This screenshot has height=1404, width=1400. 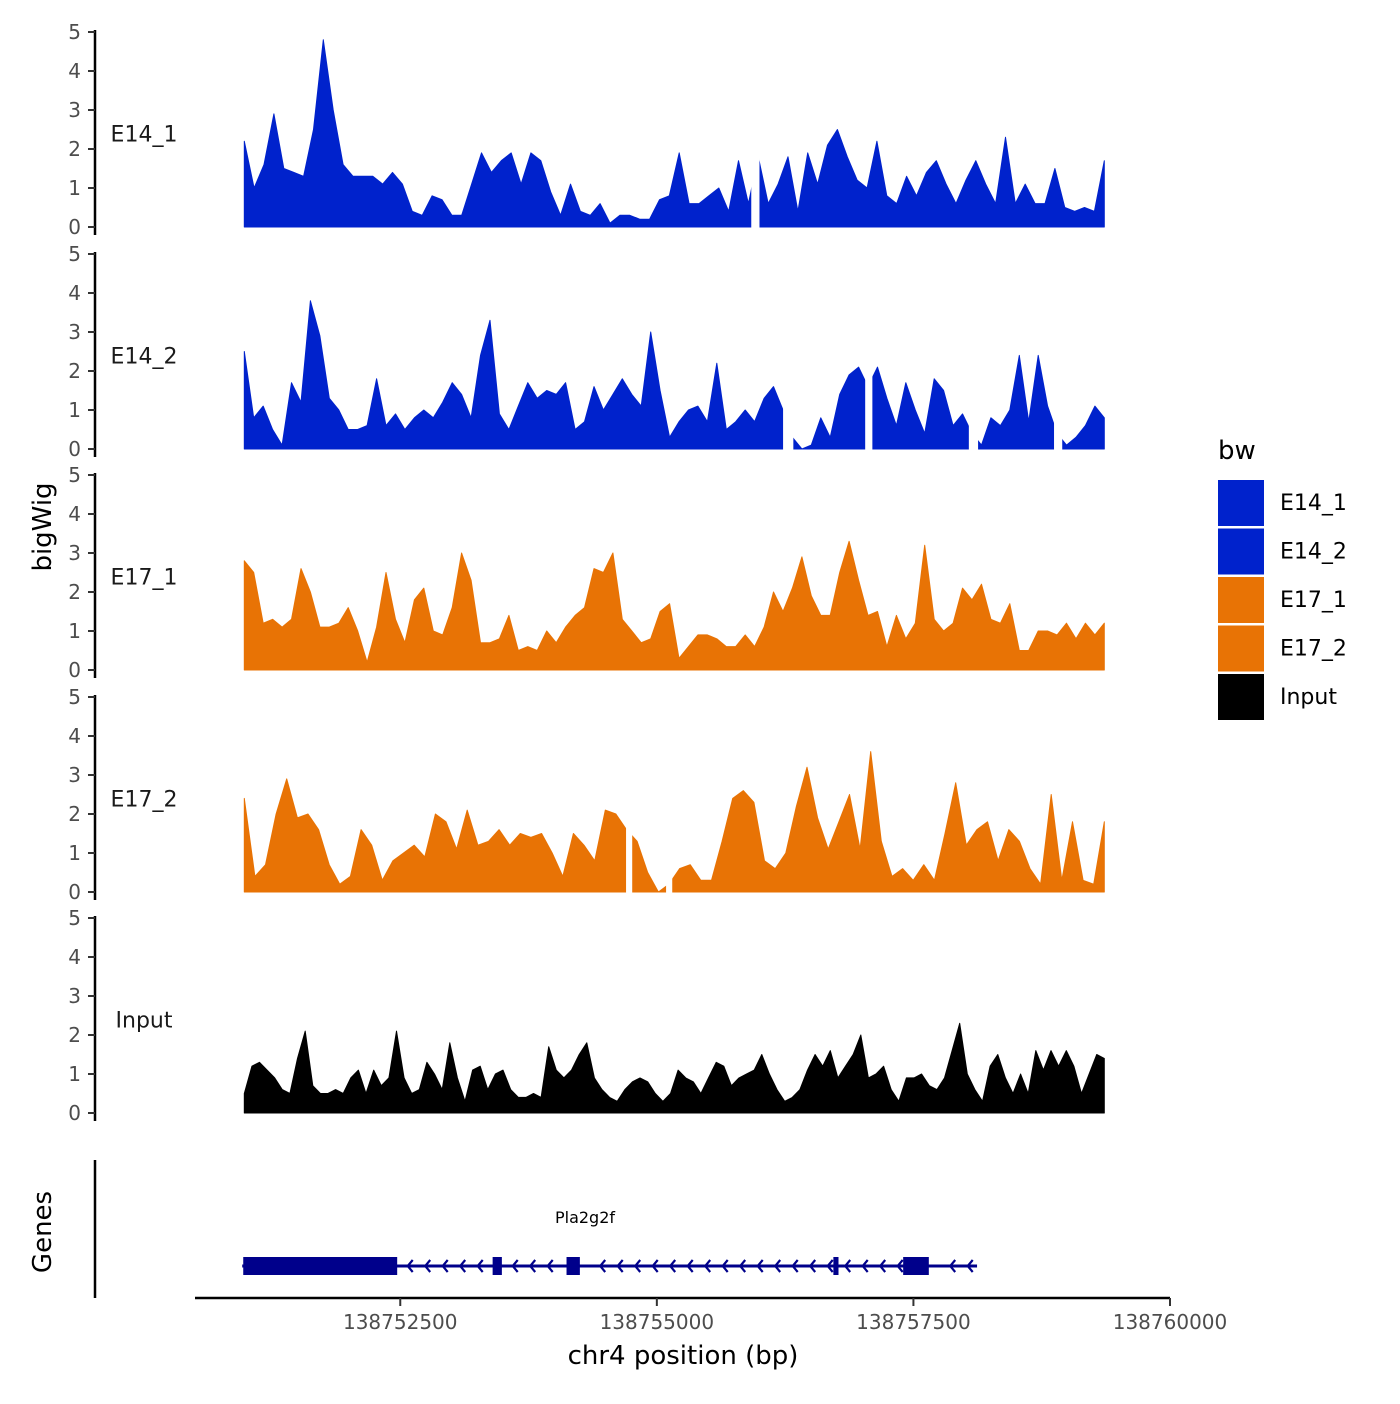 What do you see at coordinates (674, 1068) in the screenshot?
I see `area-input` at bounding box center [674, 1068].